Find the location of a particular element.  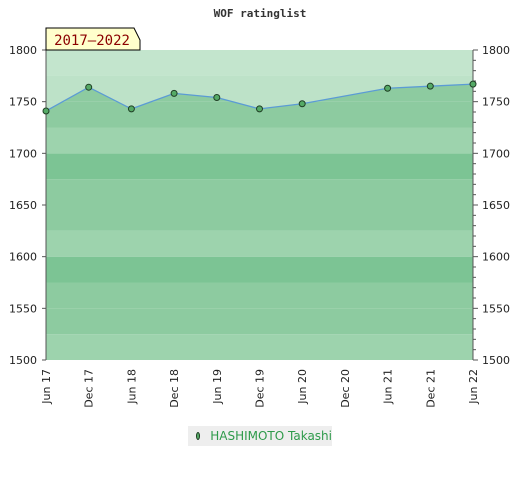

y-tick-label-right: 1650 is located at coordinates (496, 205).